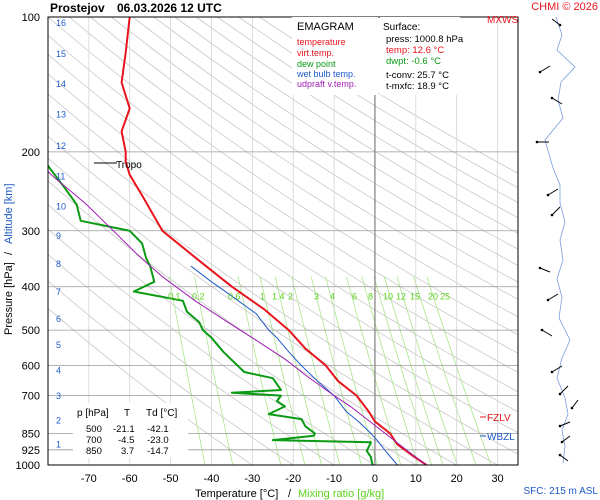  I want to click on x-tick-label: -10, so click(334, 479).